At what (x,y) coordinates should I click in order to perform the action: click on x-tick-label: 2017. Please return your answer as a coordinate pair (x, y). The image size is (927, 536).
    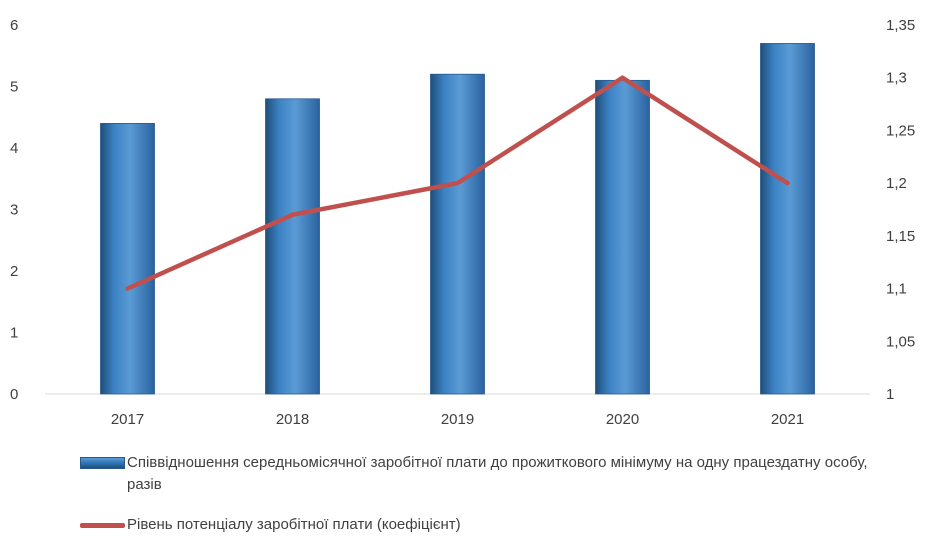
    Looking at the image, I should click on (127, 419).